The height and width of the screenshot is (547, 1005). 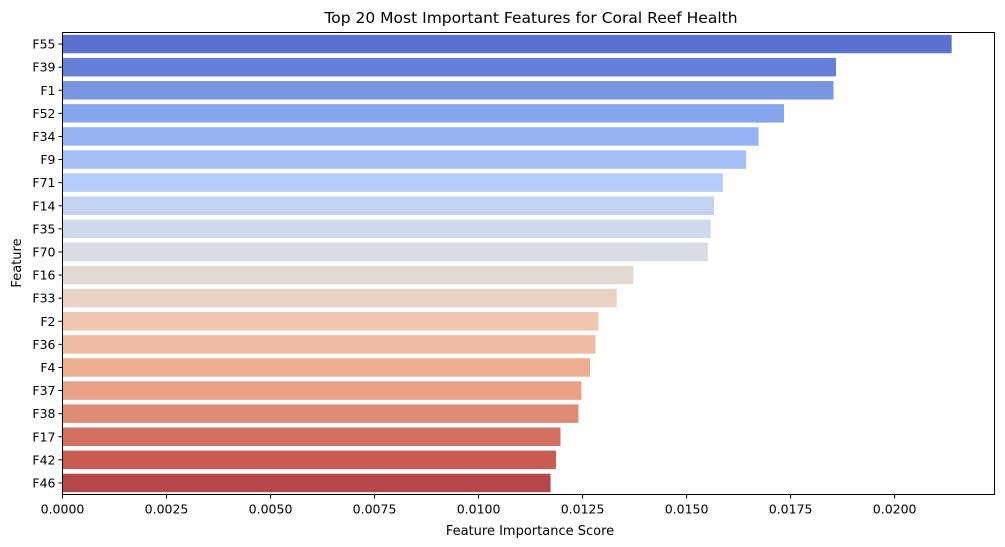 What do you see at coordinates (309, 460) in the screenshot?
I see `bar-f42` at bounding box center [309, 460].